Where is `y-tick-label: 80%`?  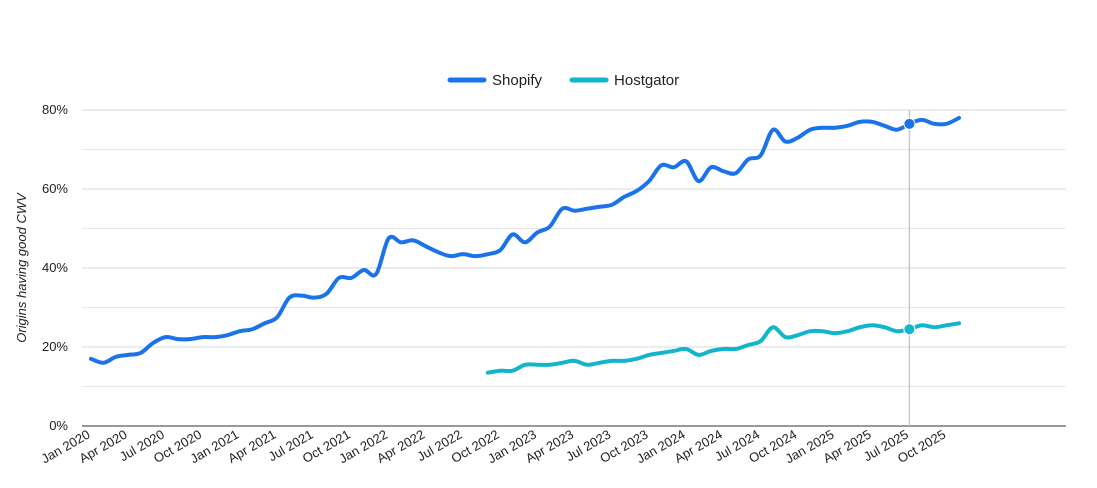
y-tick-label: 80% is located at coordinates (55, 109).